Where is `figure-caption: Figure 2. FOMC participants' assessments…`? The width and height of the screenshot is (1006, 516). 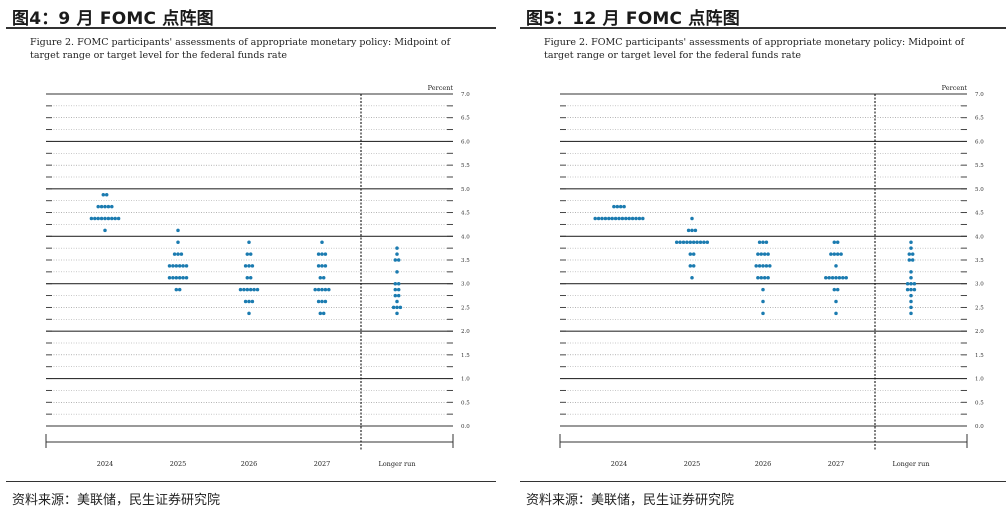
figure-caption: Figure 2. FOMC participants' assessments… is located at coordinates (754, 49).